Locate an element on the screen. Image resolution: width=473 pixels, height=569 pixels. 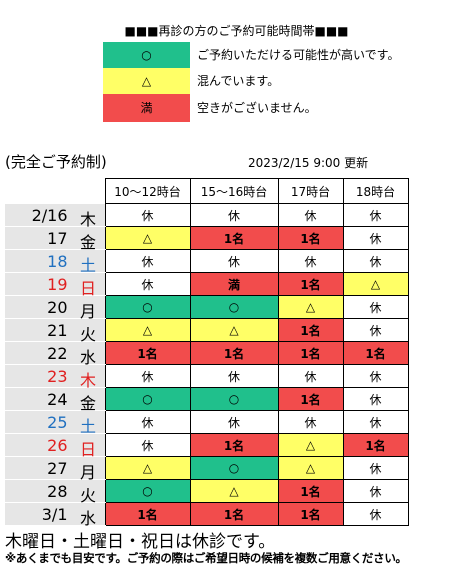
date-cell: 23 木 is located at coordinates (55, 377).